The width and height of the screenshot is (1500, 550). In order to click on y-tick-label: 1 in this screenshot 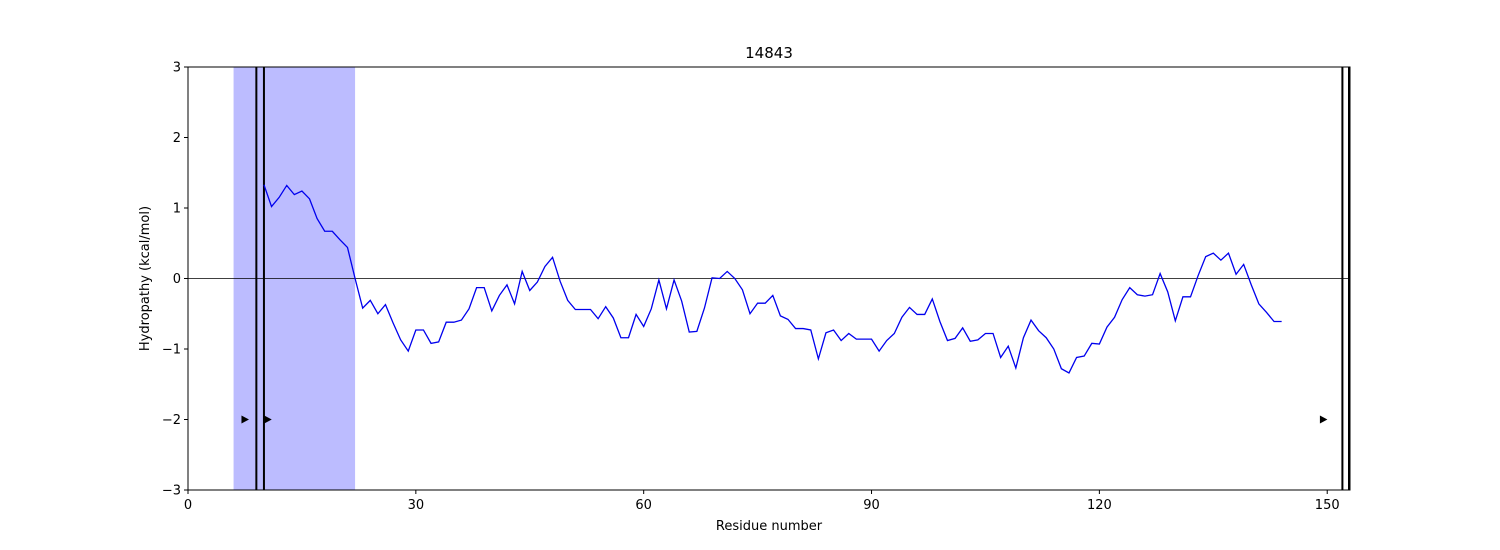, I will do `click(177, 209)`.